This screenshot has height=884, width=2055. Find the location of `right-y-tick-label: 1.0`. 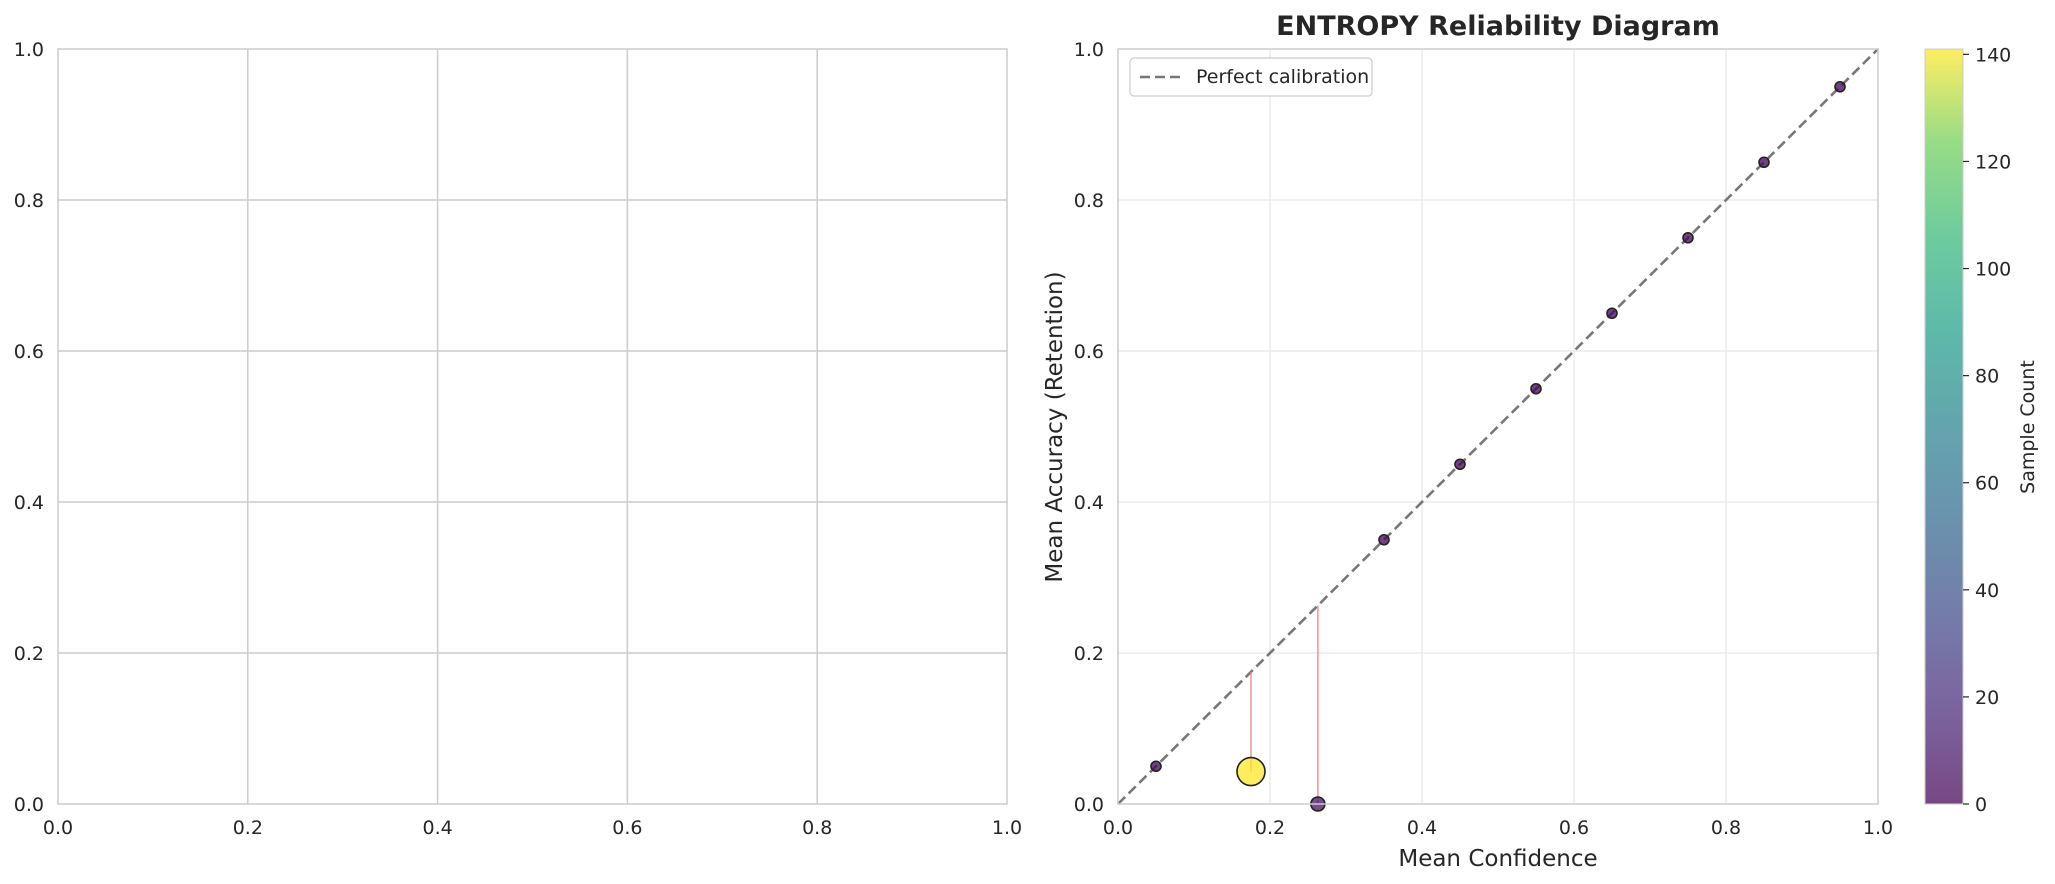

right-y-tick-label: 1.0 is located at coordinates (1089, 50).